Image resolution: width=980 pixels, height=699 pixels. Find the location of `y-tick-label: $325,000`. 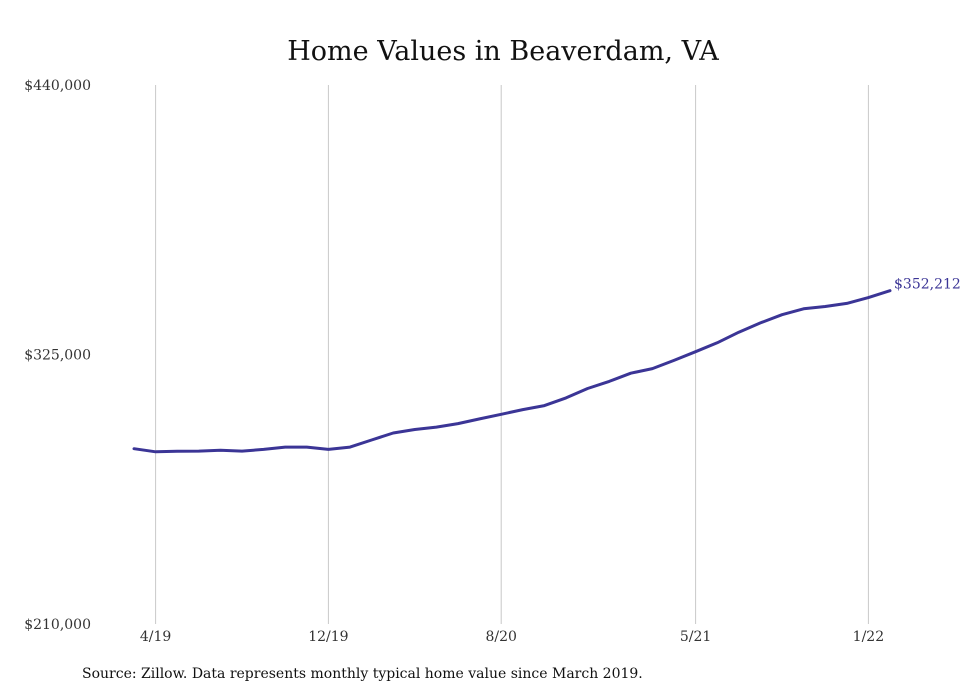

y-tick-label: $325,000 is located at coordinates (57, 356).